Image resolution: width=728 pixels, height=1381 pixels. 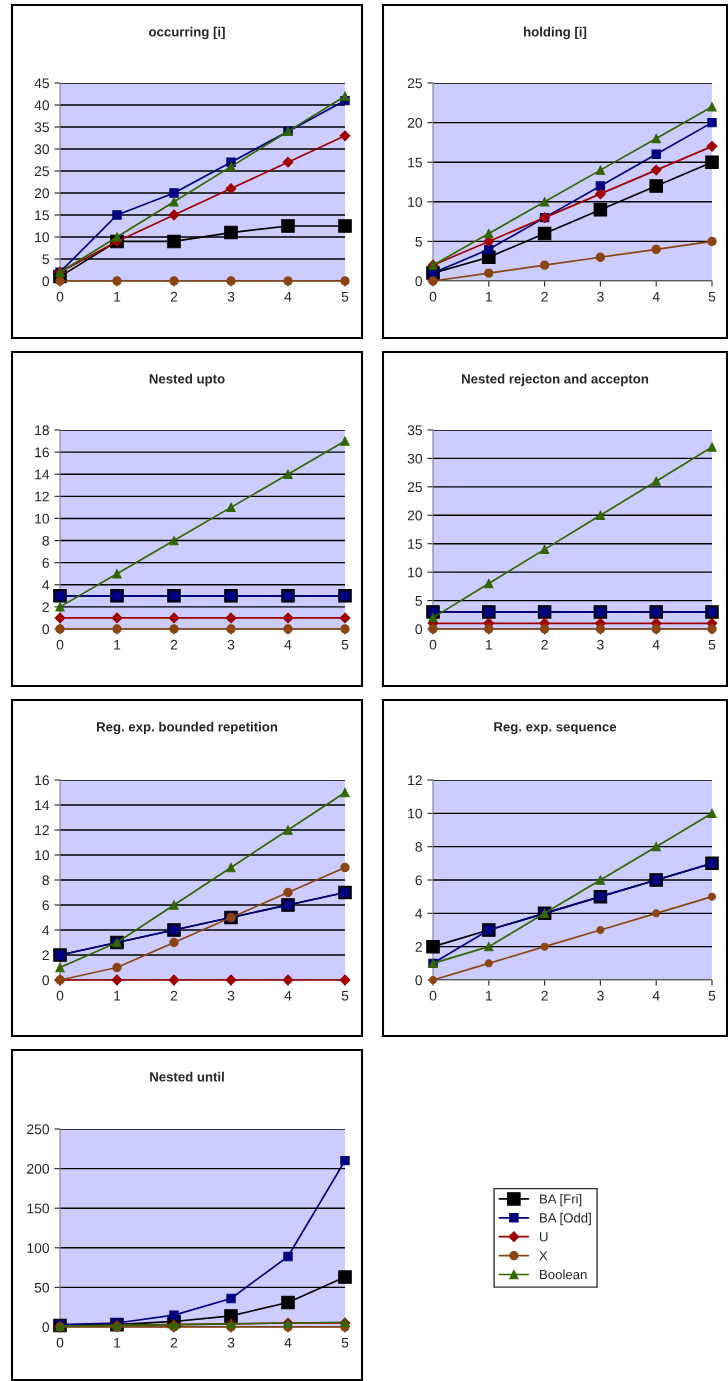 What do you see at coordinates (42, 105) in the screenshot?
I see `y-tick-label: 40` at bounding box center [42, 105].